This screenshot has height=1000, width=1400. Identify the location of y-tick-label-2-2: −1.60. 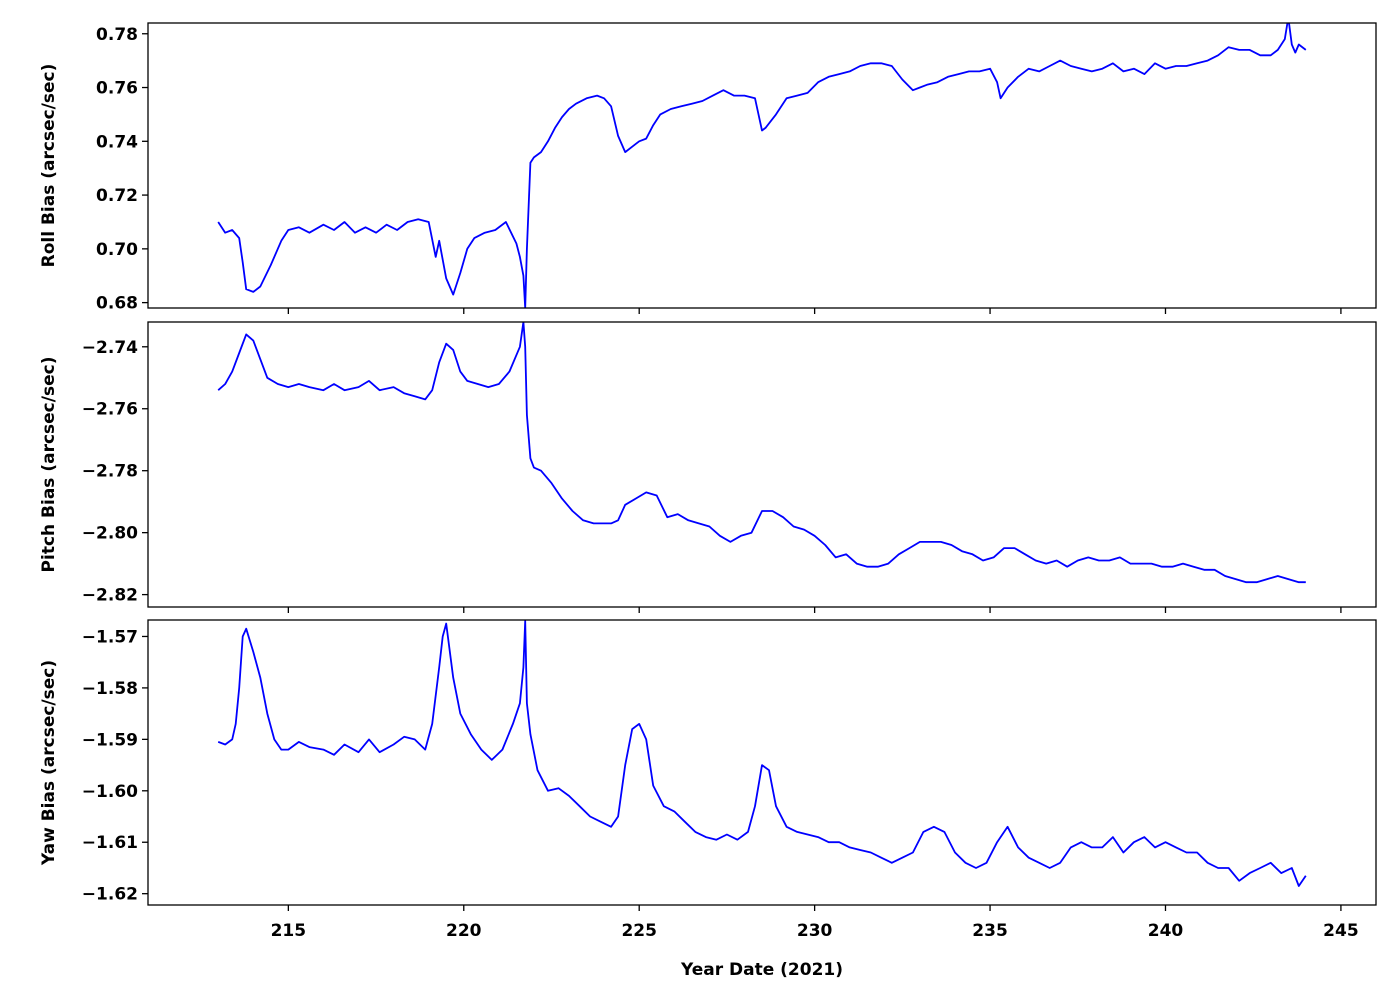
(110, 792).